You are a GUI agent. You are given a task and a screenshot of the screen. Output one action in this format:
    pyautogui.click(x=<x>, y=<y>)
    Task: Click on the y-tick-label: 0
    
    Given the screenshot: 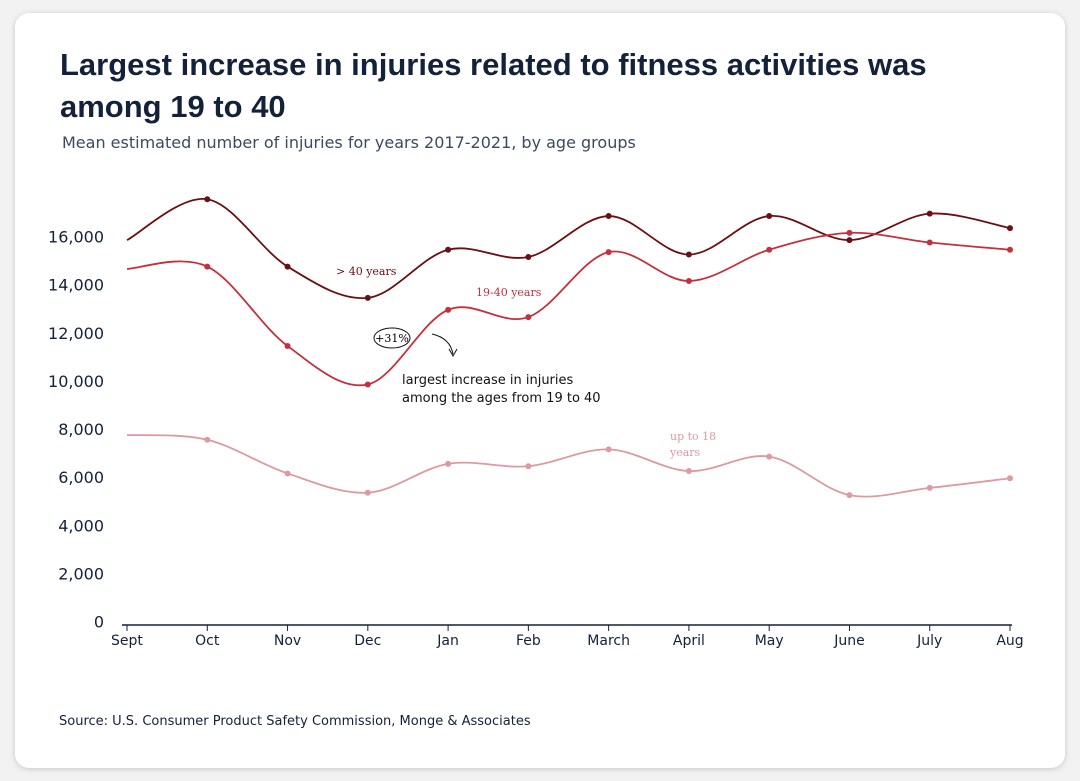 What is the action you would take?
    pyautogui.click(x=99, y=622)
    